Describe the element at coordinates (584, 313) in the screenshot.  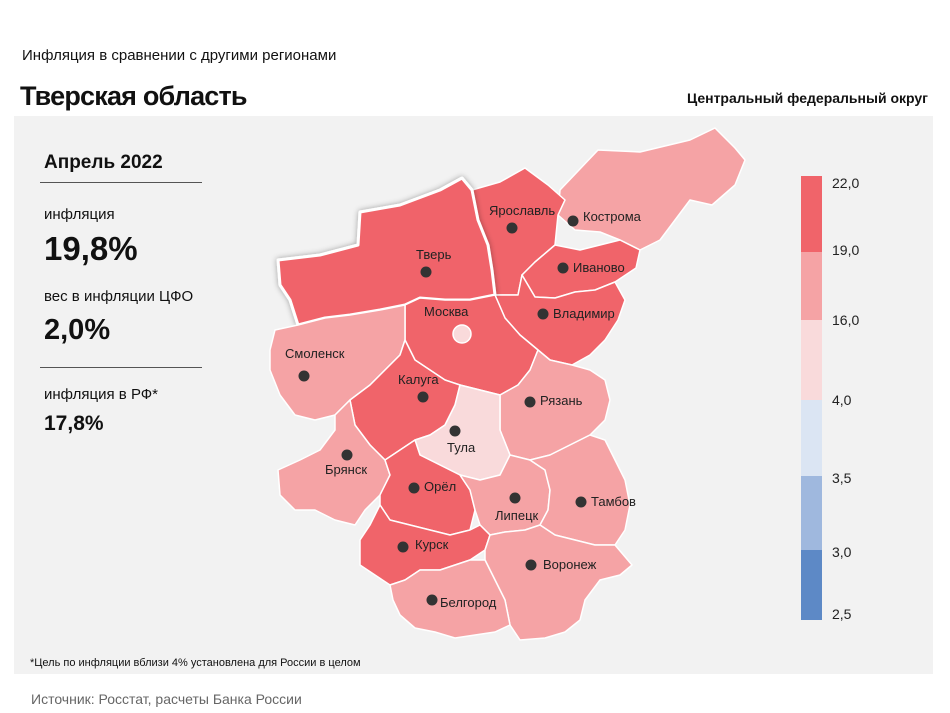
I see `city-label: Владимир` at that location.